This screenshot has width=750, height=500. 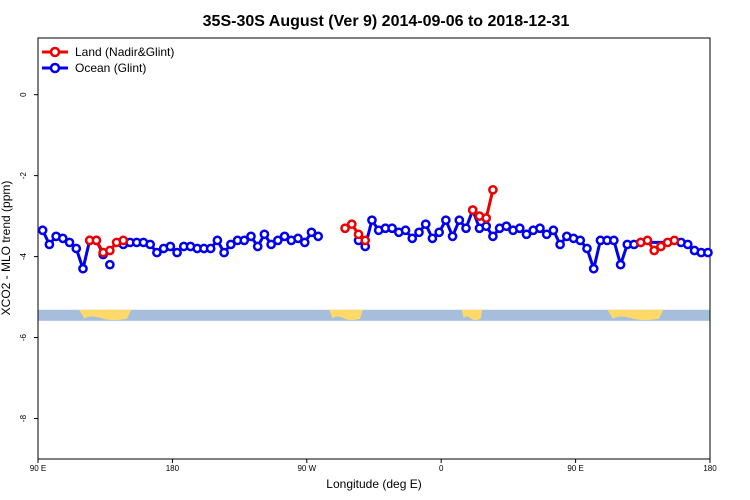 I want to click on x-tick-label: 0, so click(x=441, y=468).